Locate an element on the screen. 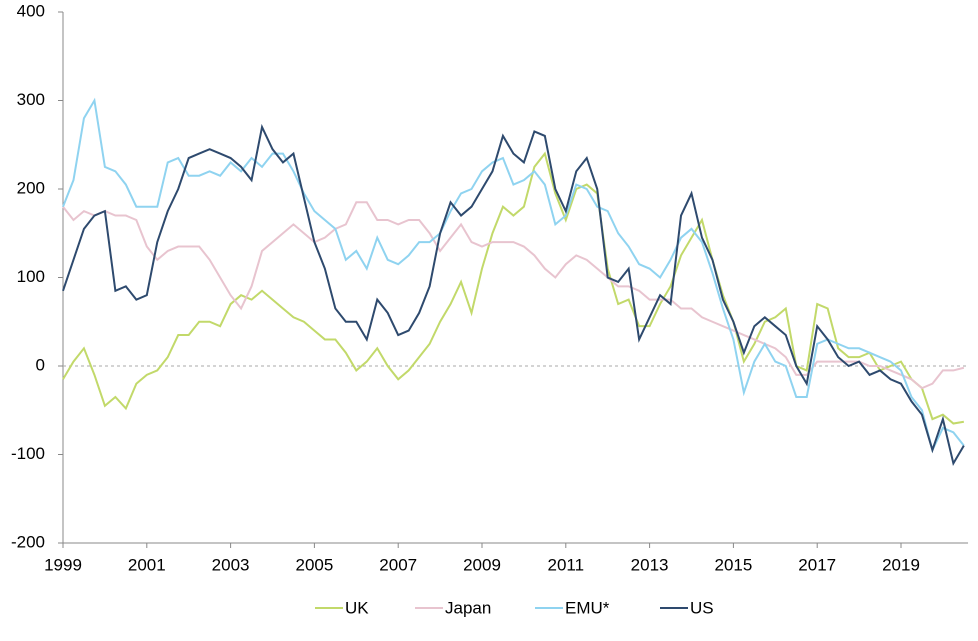 Image resolution: width=978 pixels, height=641 pixels. legend-label: Japan is located at coordinates (468, 607).